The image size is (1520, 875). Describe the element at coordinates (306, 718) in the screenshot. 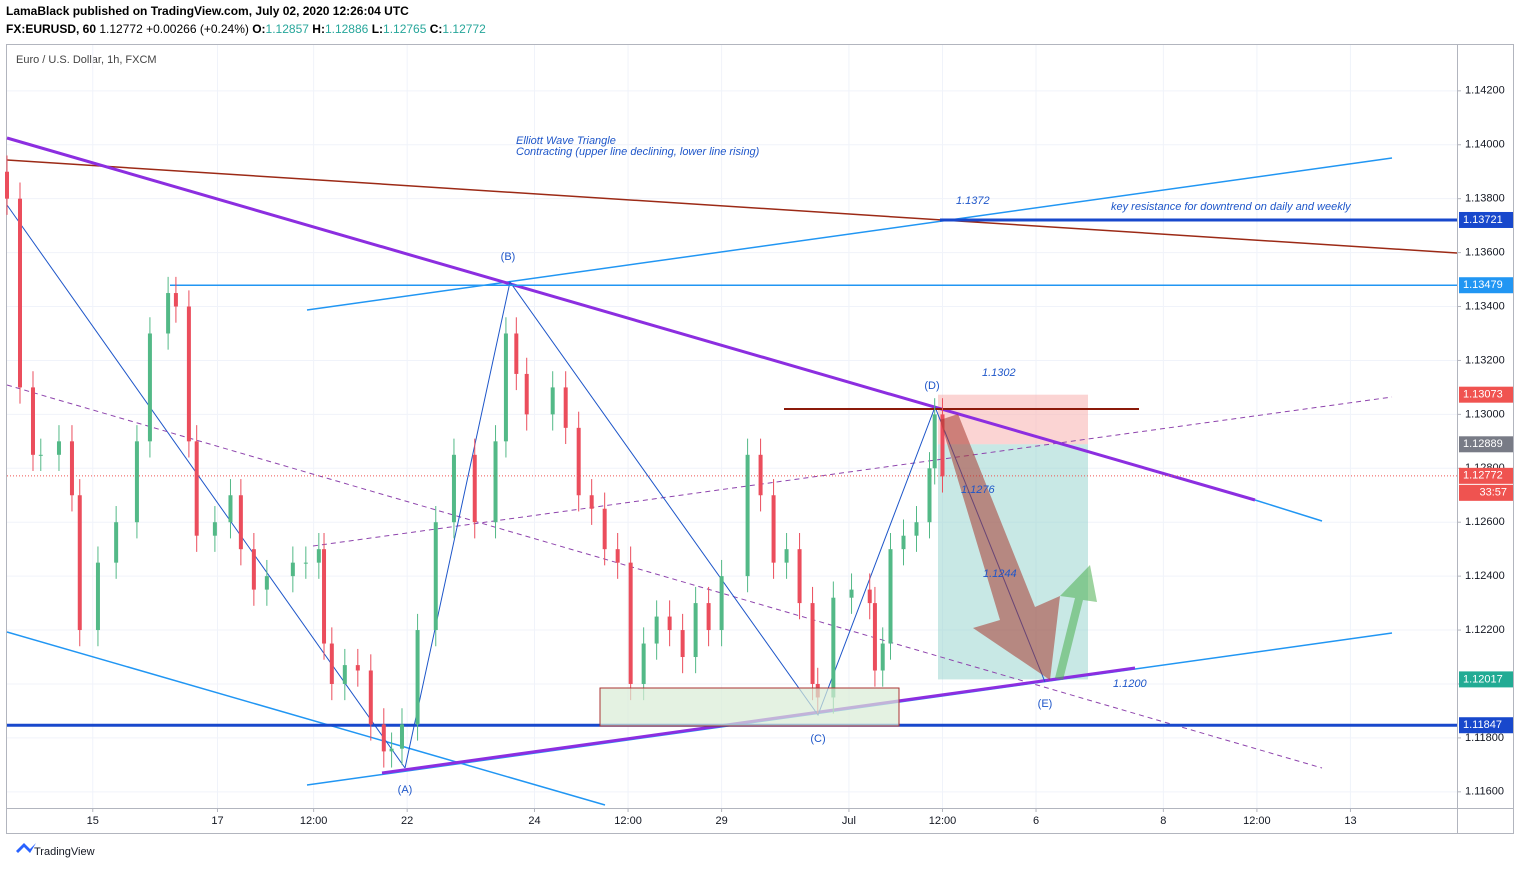

I see `channel-line` at that location.